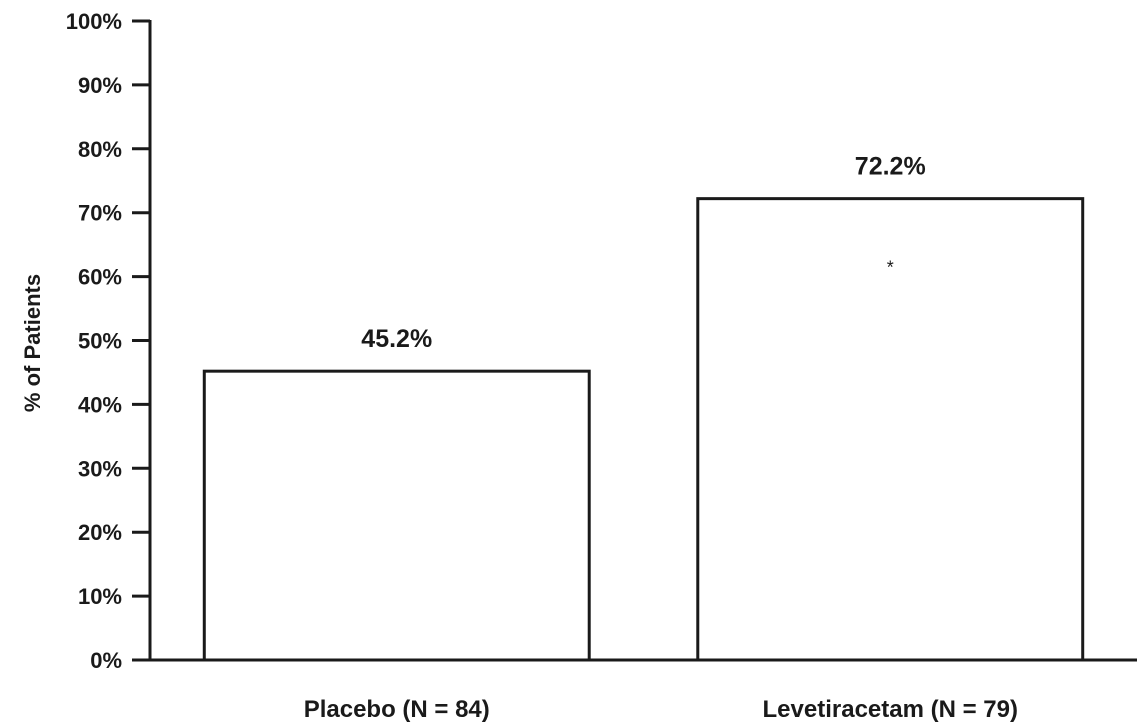  What do you see at coordinates (890, 167) in the screenshot?
I see `data-label-2: 72.2%` at bounding box center [890, 167].